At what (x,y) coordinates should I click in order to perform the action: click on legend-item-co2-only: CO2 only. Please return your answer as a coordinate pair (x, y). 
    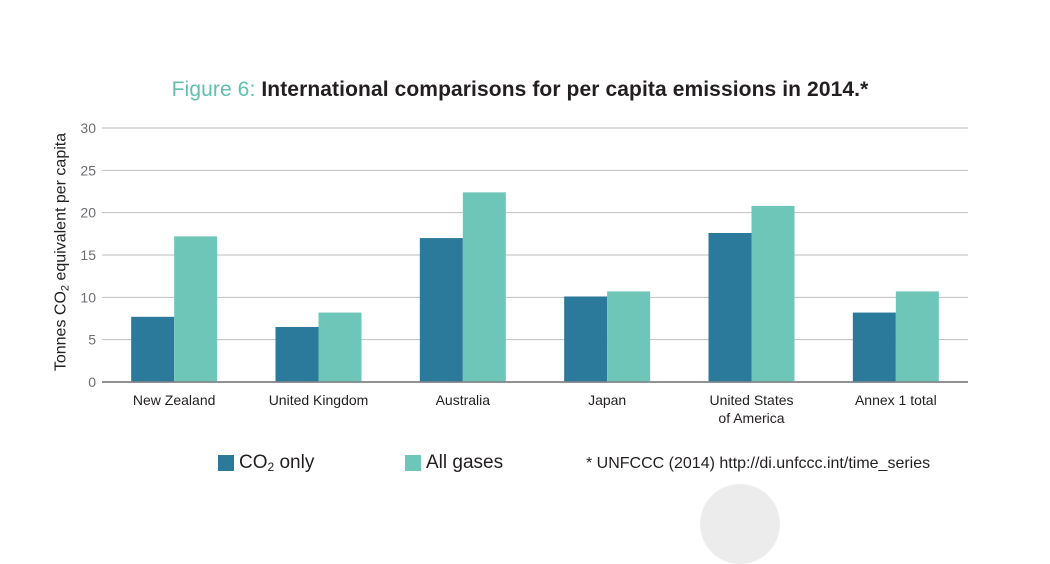
    Looking at the image, I should click on (266, 463).